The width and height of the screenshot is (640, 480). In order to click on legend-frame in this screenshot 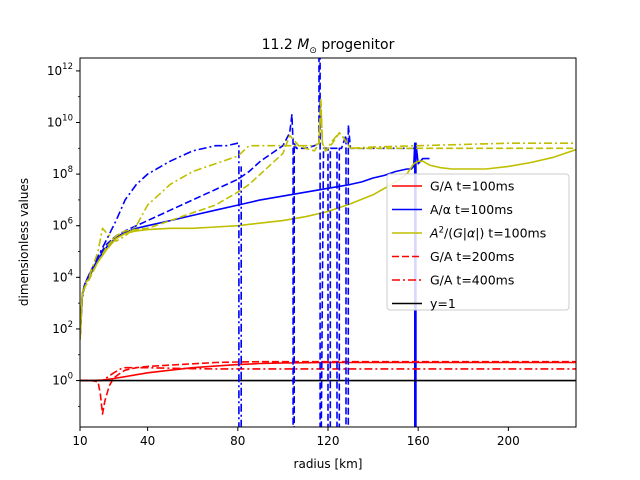, I will do `click(478, 242)`.